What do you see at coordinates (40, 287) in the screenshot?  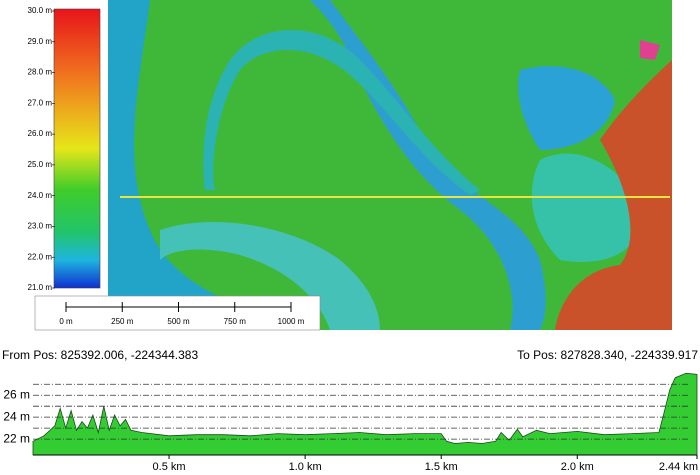 I see `legend-label: 21.0 m` at bounding box center [40, 287].